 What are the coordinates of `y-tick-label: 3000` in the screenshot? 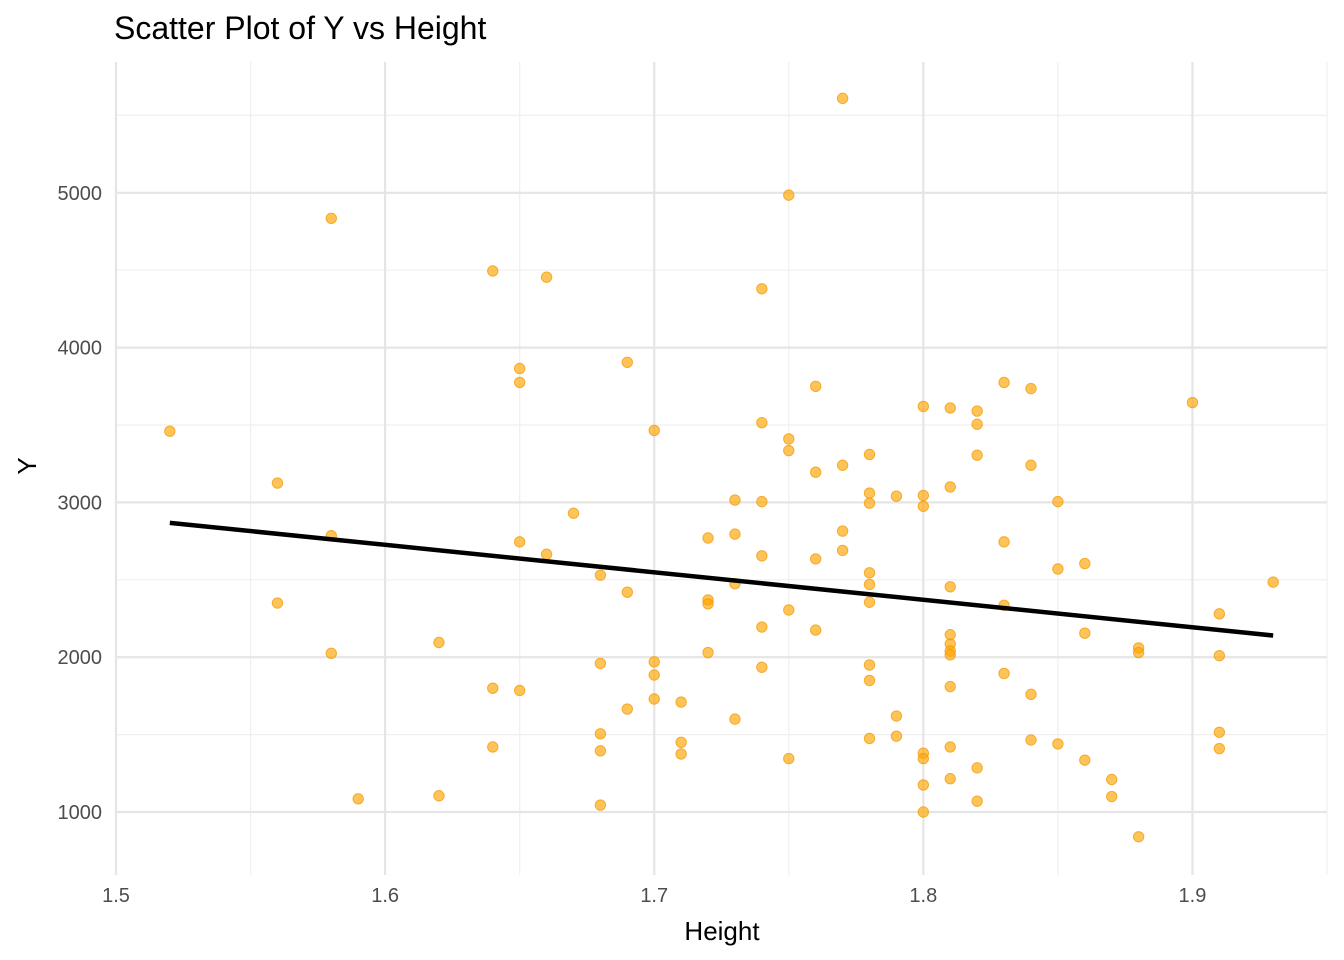 It's located at (80, 503).